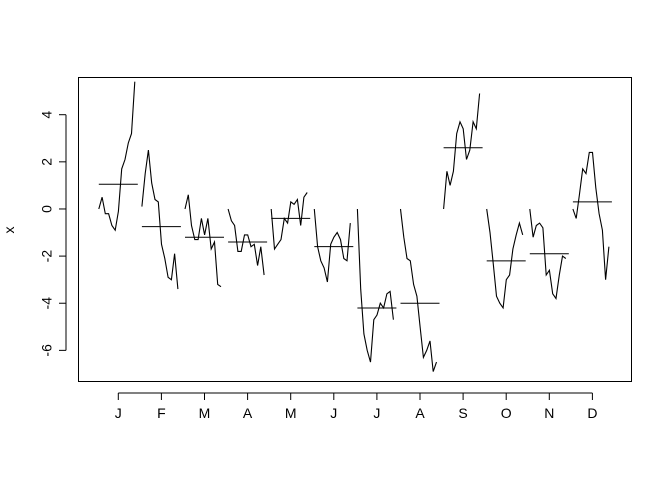  What do you see at coordinates (462, 413) in the screenshot?
I see `x-tick-label-8: S` at bounding box center [462, 413].